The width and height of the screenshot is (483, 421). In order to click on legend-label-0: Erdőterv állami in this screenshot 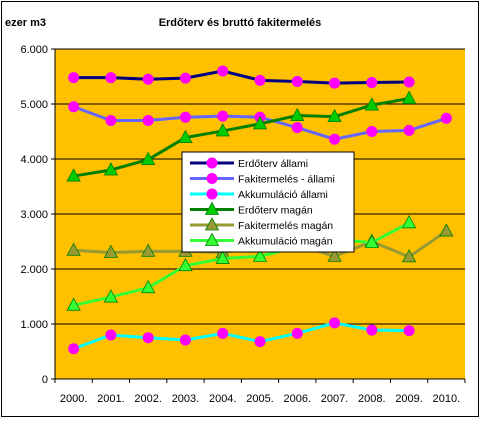, I will do `click(273, 164)`.